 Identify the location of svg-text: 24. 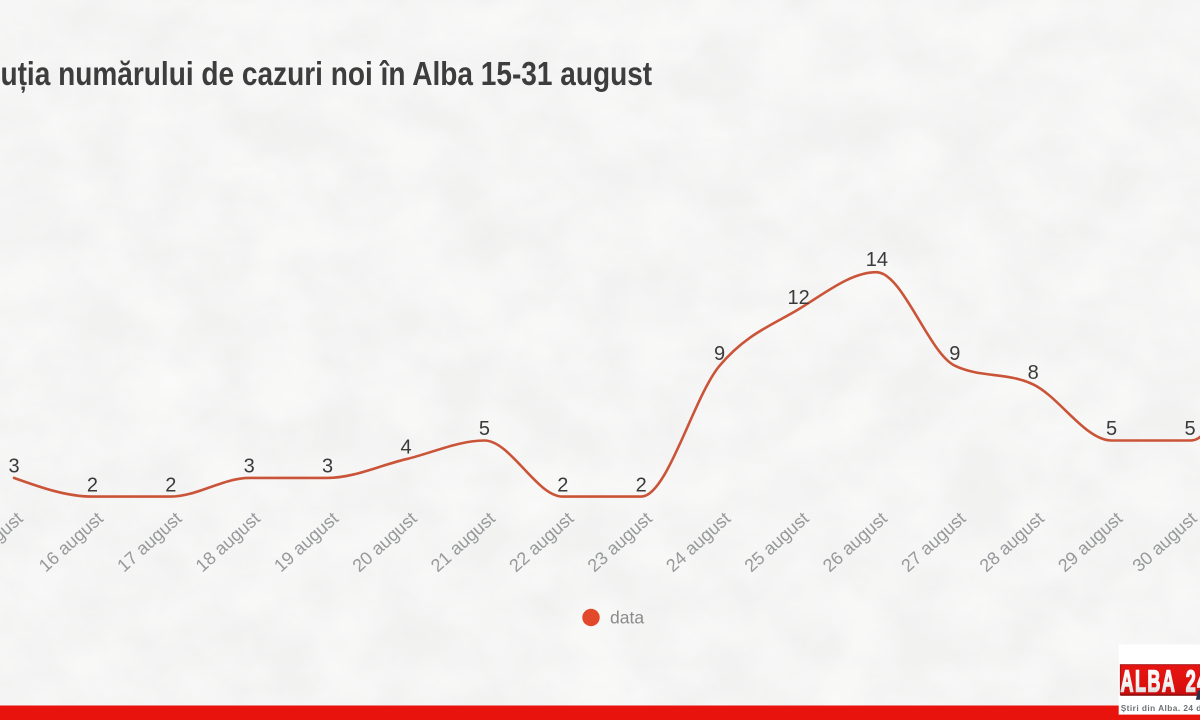
(1193, 682).